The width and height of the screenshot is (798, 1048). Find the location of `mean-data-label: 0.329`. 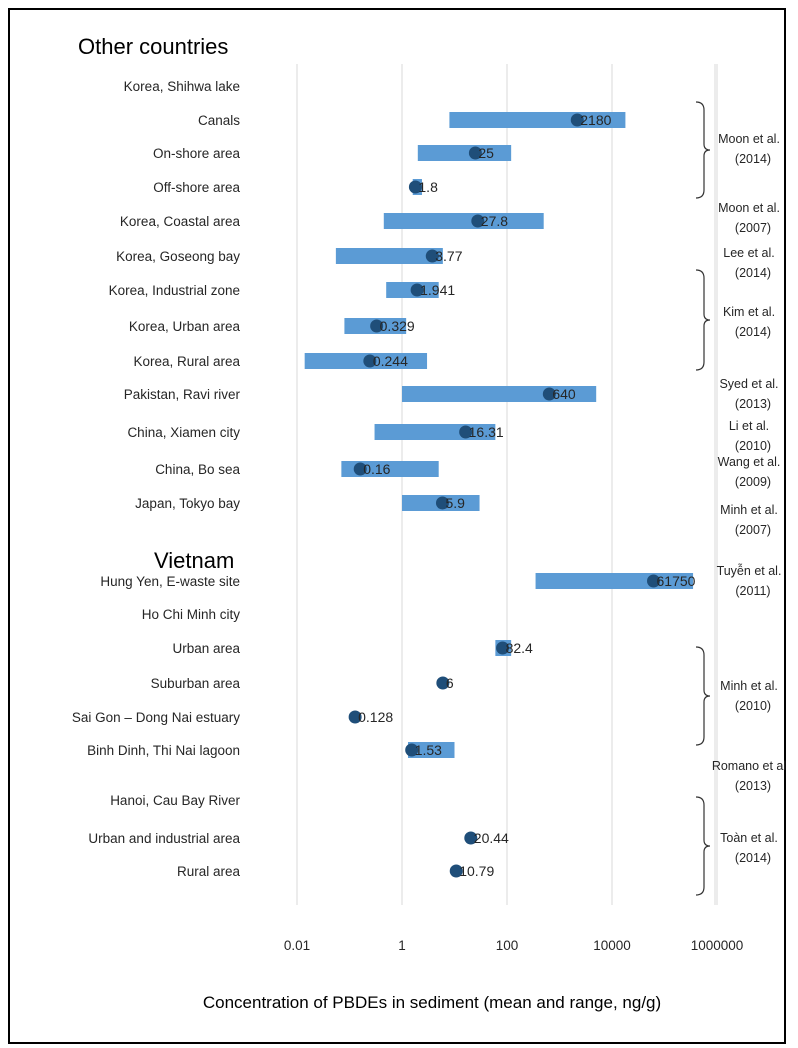

mean-data-label: 0.329 is located at coordinates (397, 326).